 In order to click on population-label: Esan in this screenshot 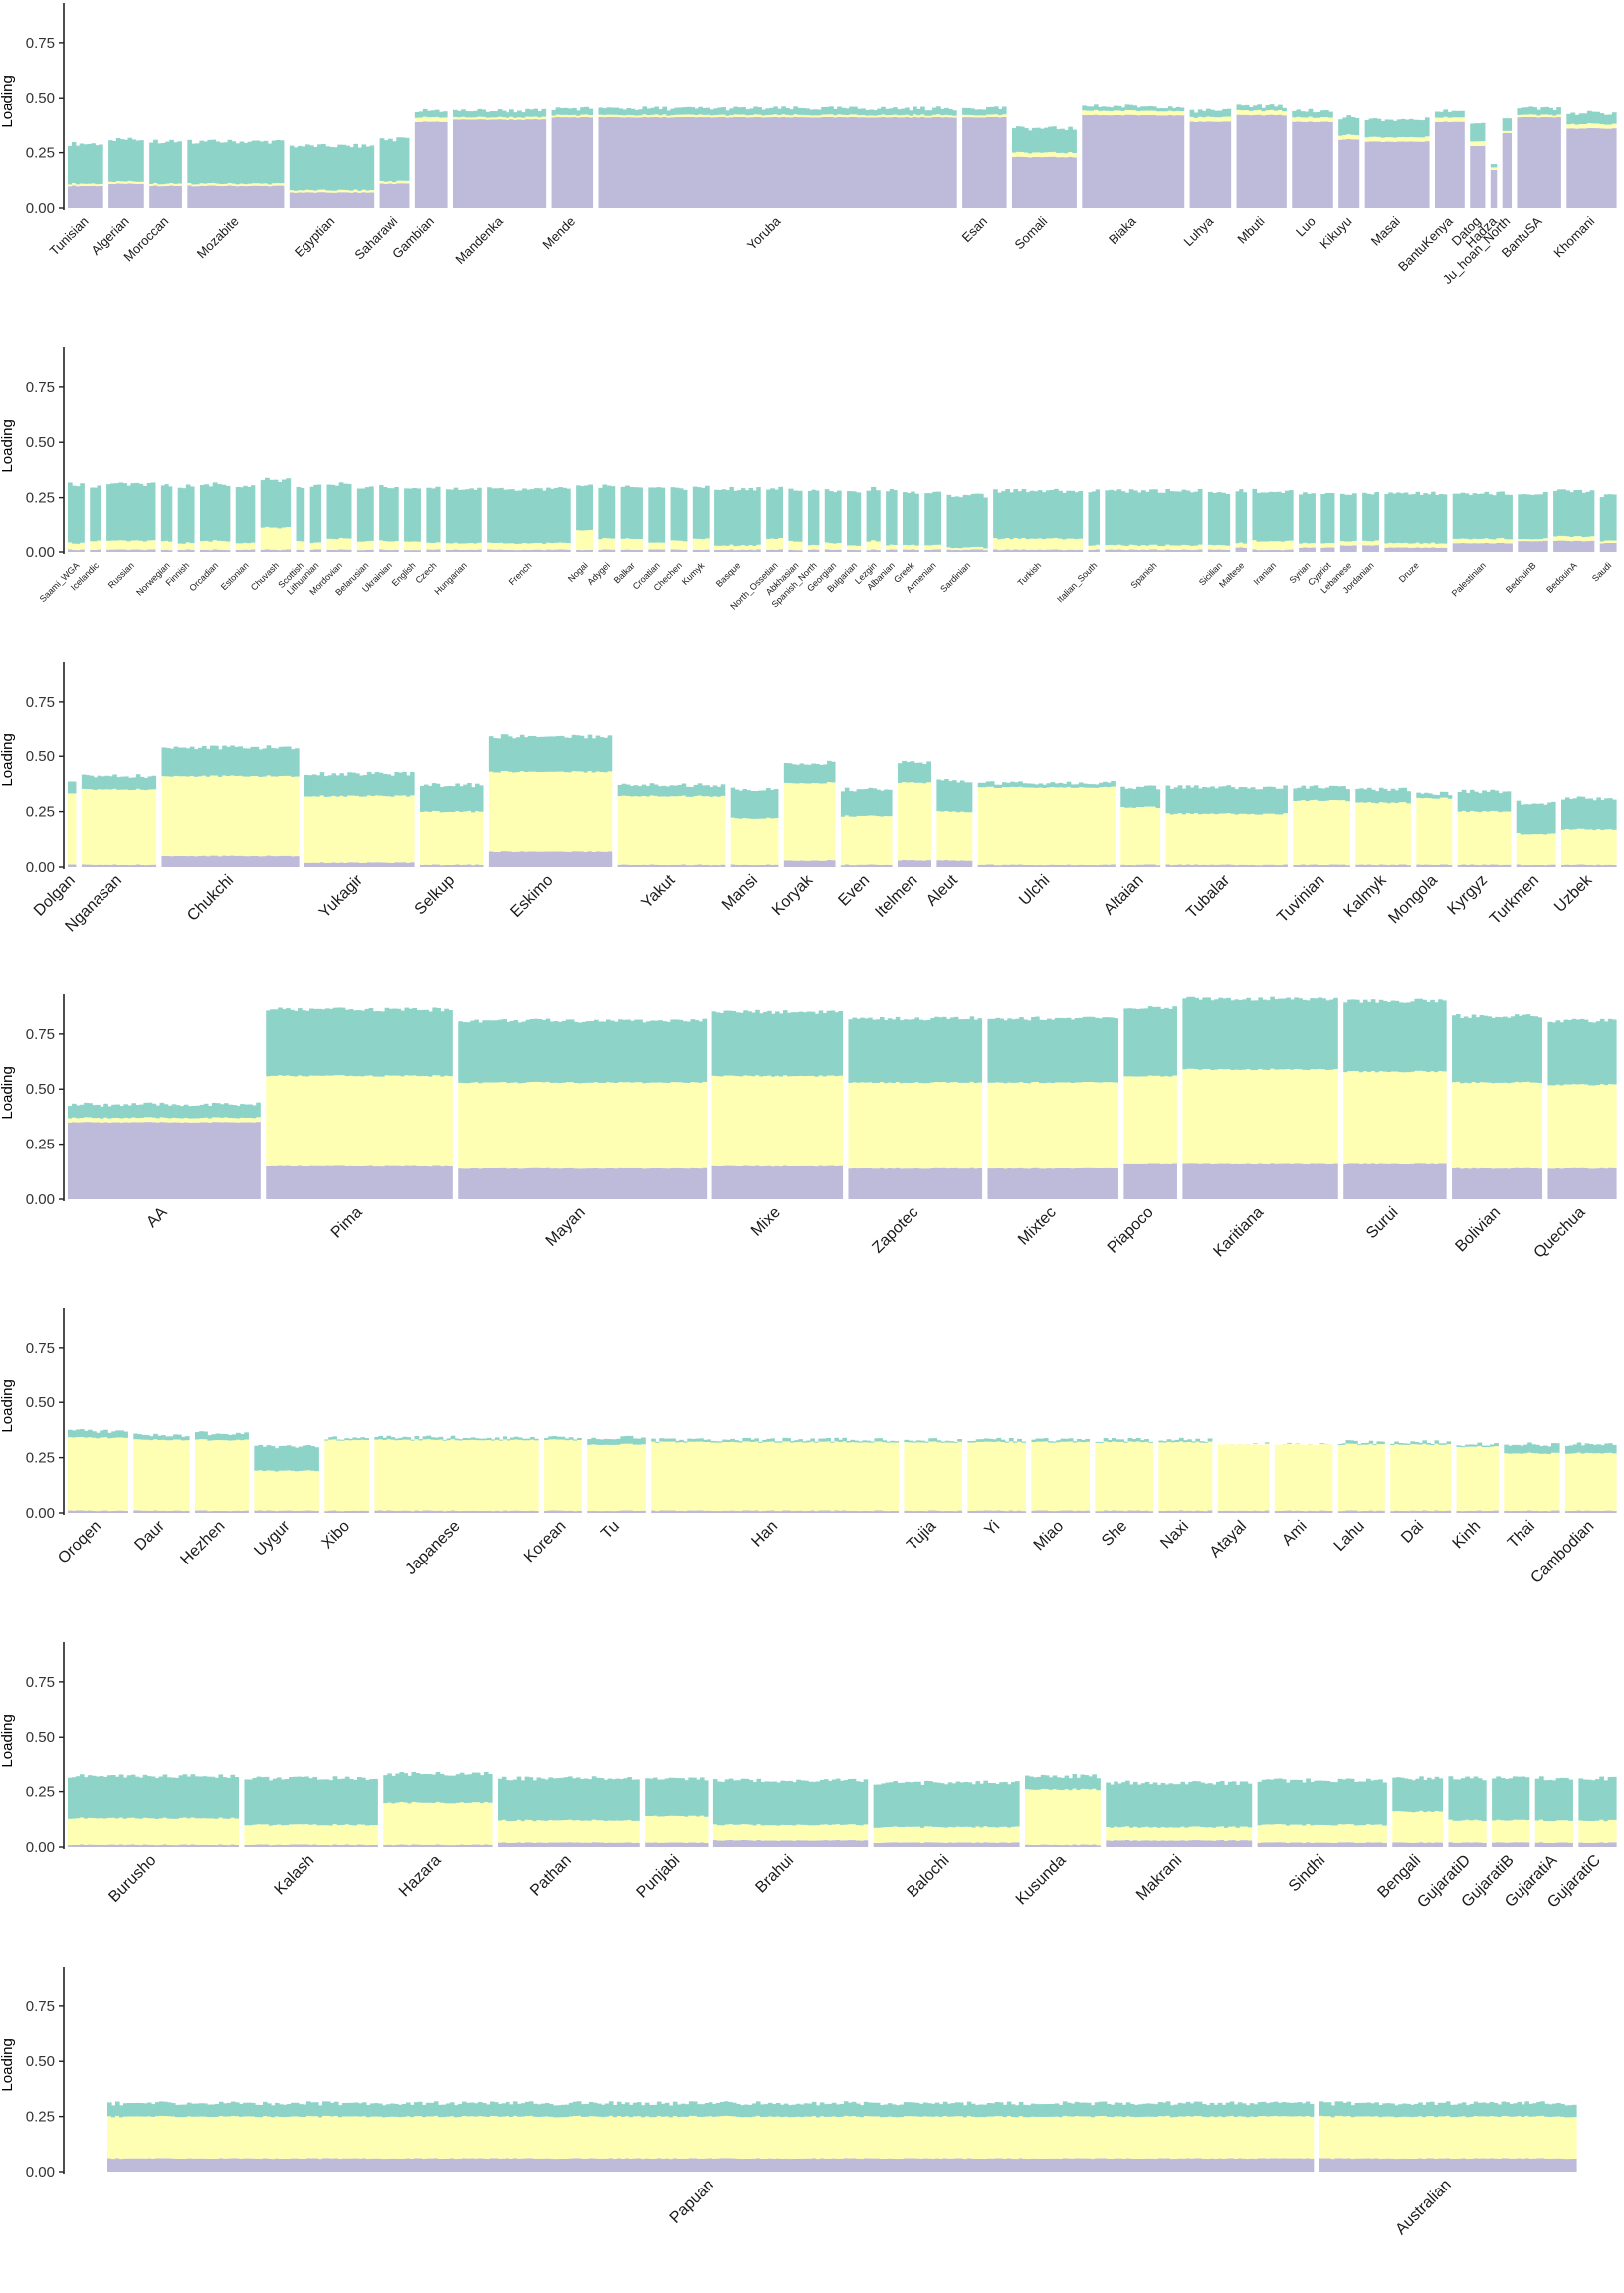, I will do `click(975, 230)`.